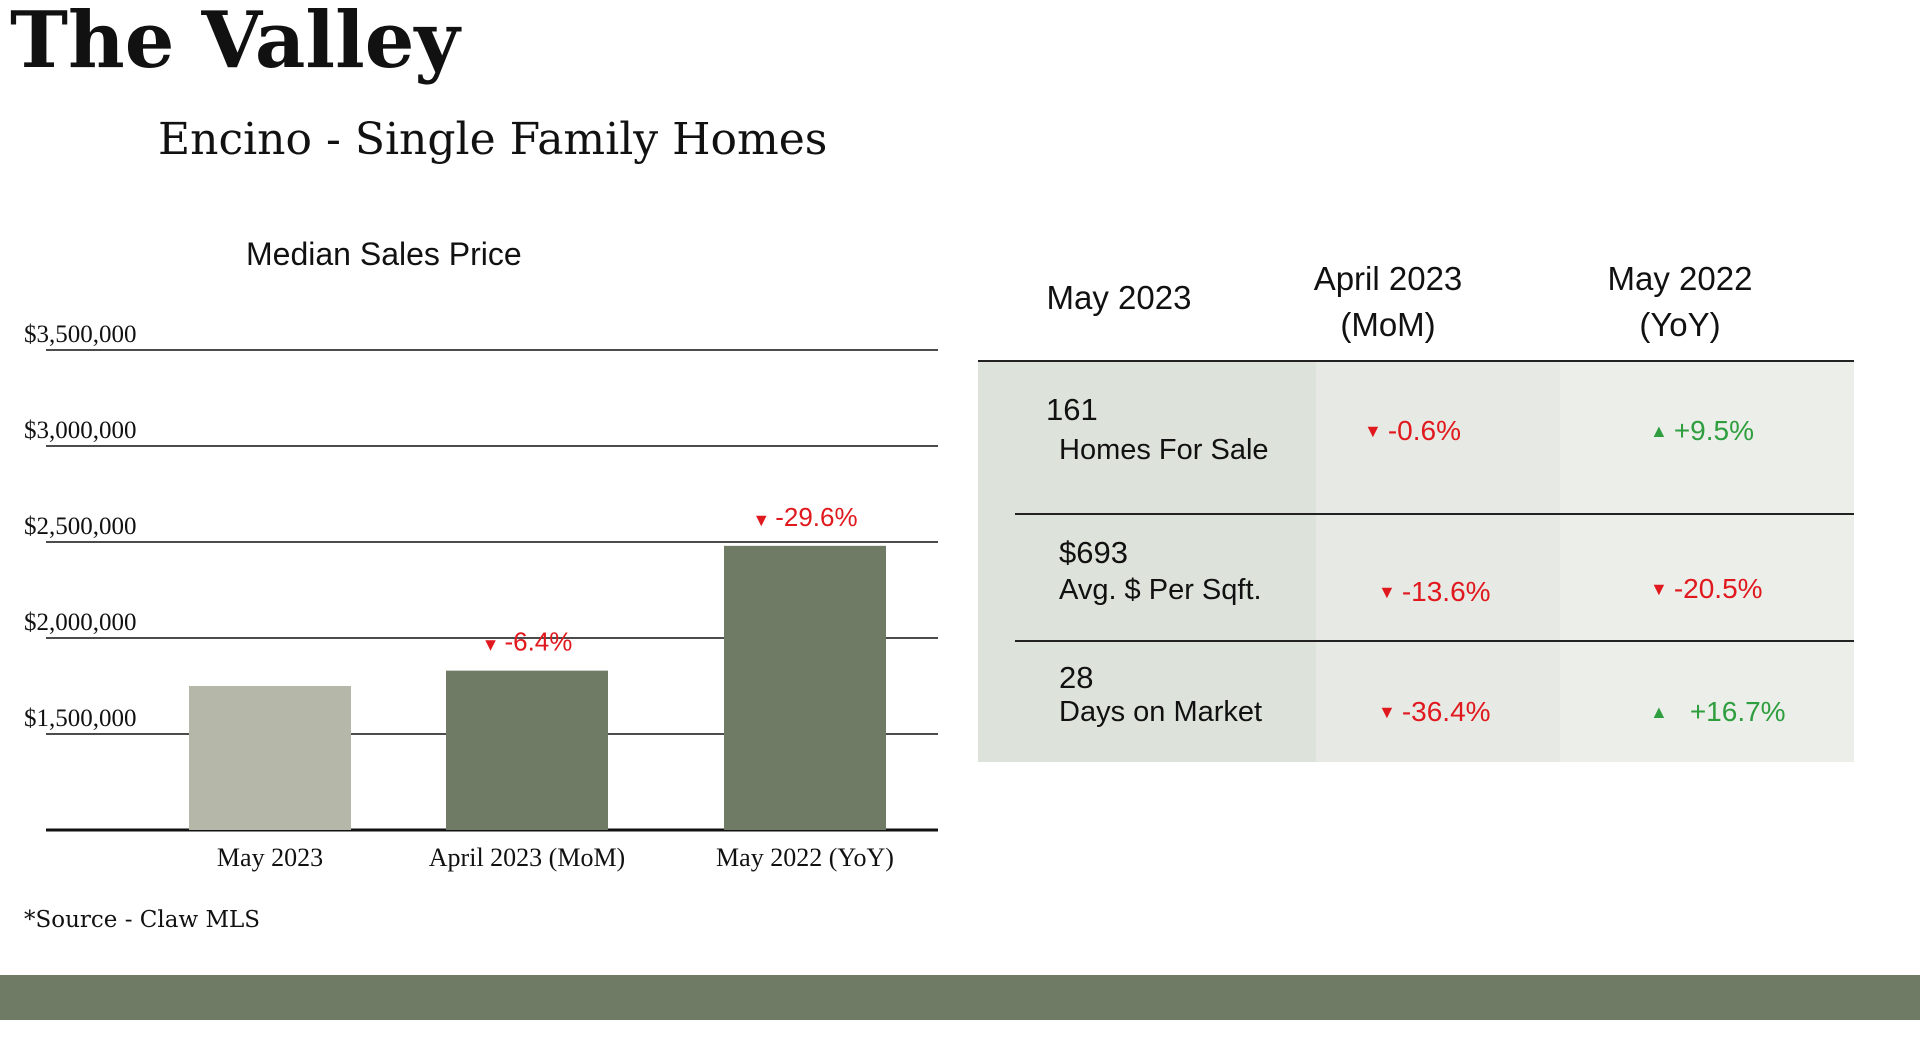 Image resolution: width=1920 pixels, height=1039 pixels. I want to click on header-mom-line2: (MoM), so click(1388, 324).